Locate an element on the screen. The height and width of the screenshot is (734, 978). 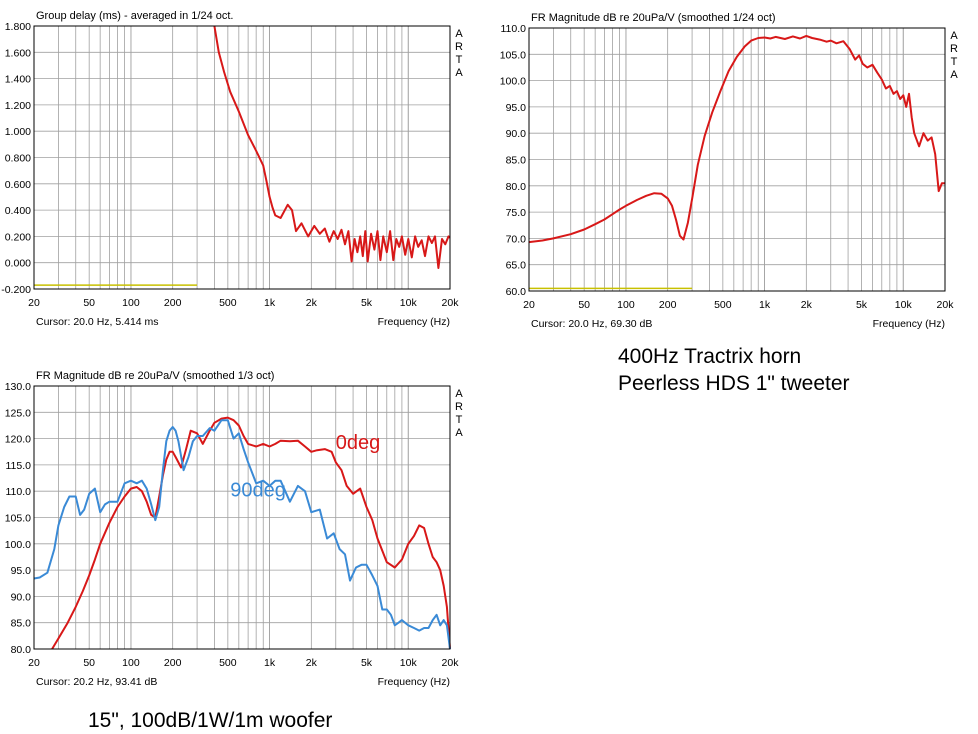
y-tick-label: 1.000 is located at coordinates (18, 132).